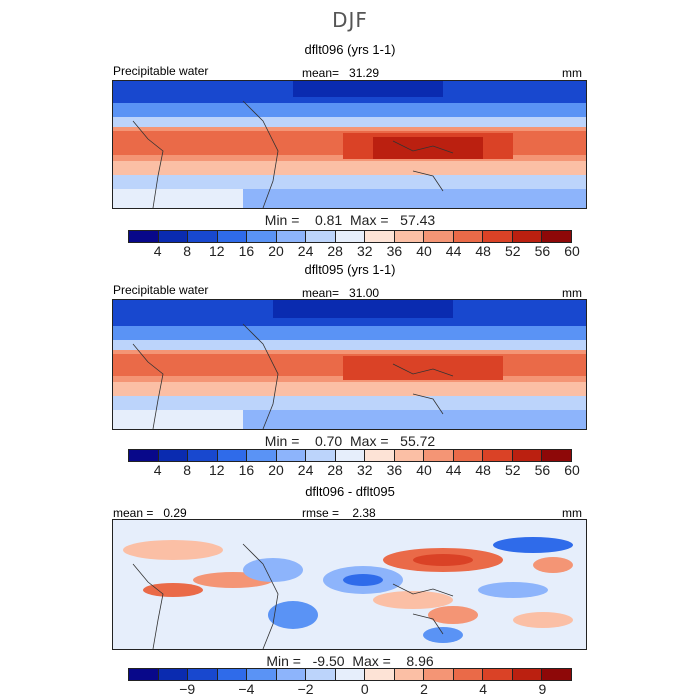  I want to click on panel-1-mean: mean= 31.29, so click(341, 73).